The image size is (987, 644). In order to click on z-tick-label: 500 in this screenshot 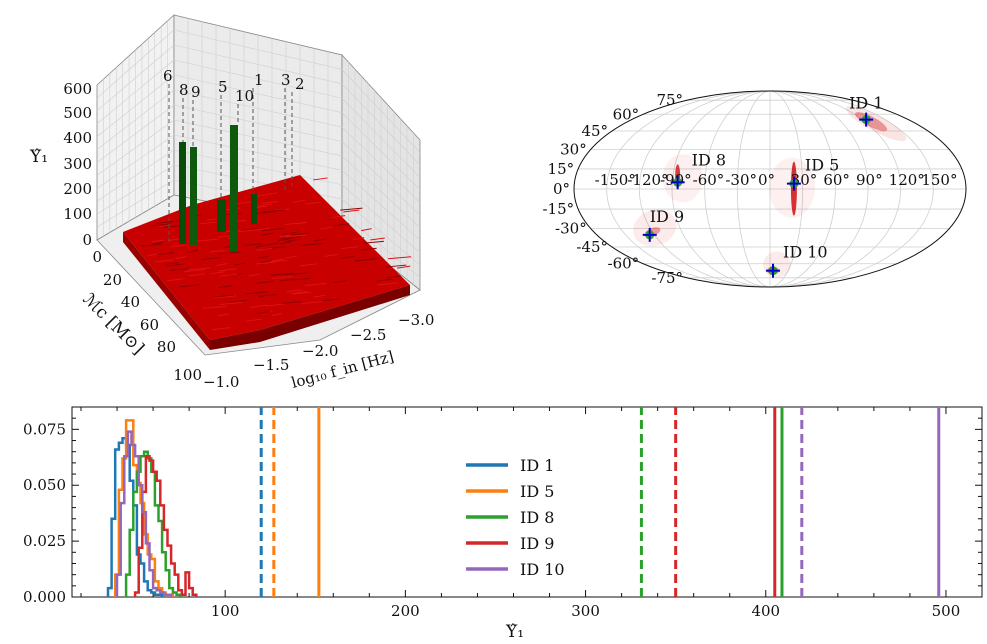, I will do `click(77, 113)`.